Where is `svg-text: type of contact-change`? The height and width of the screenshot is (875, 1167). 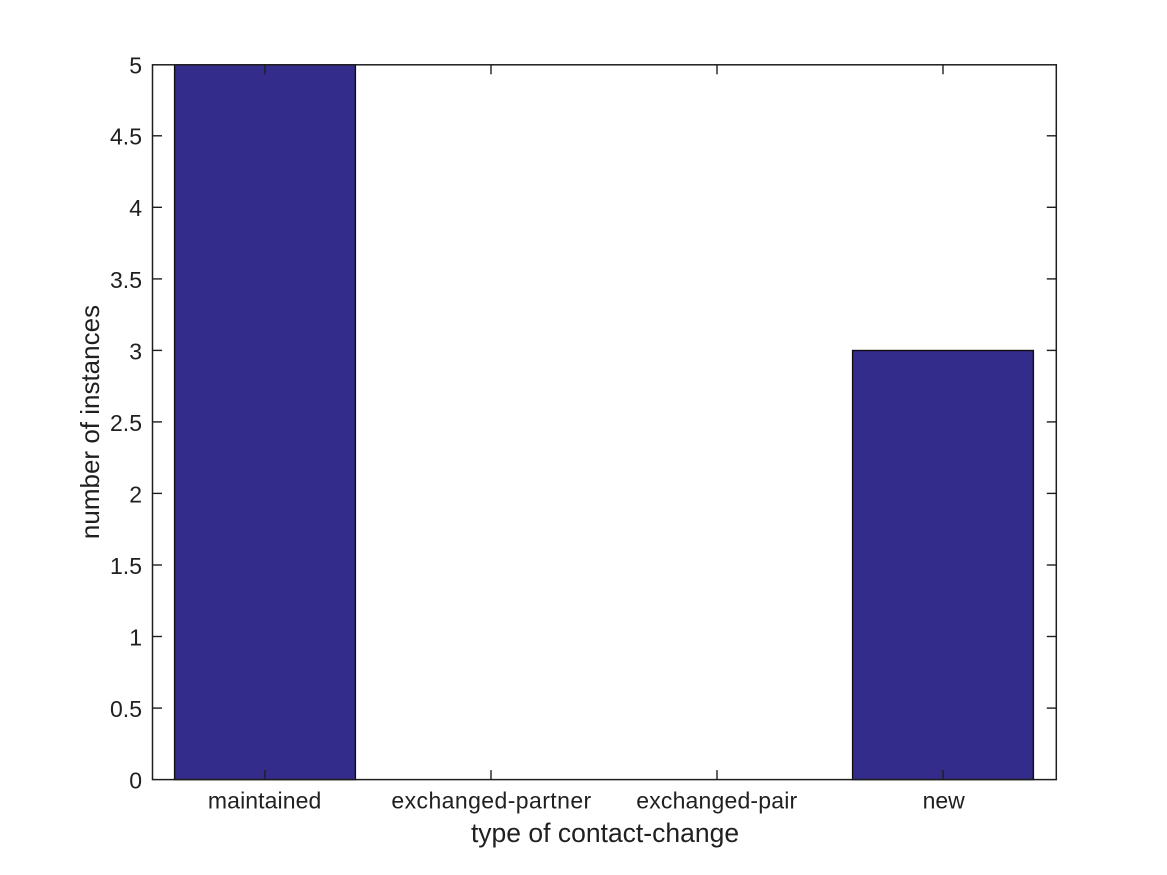 svg-text: type of contact-change is located at coordinates (605, 833).